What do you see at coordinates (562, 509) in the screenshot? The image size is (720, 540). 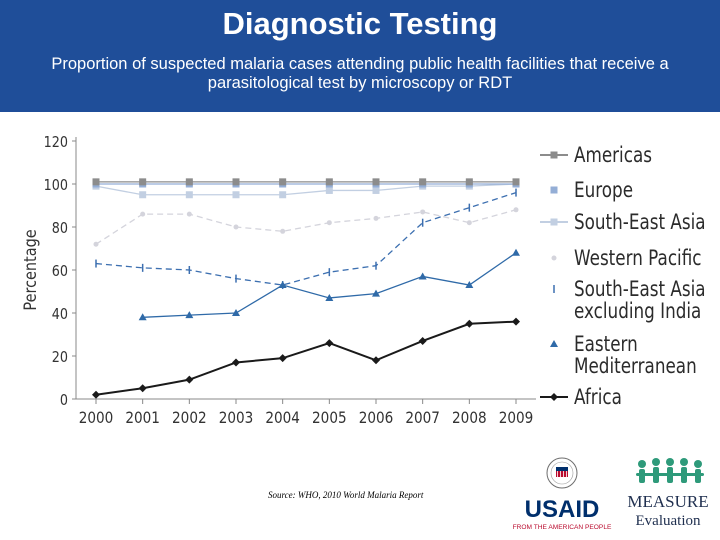 I see `usaid-wordmark: USAID` at bounding box center [562, 509].